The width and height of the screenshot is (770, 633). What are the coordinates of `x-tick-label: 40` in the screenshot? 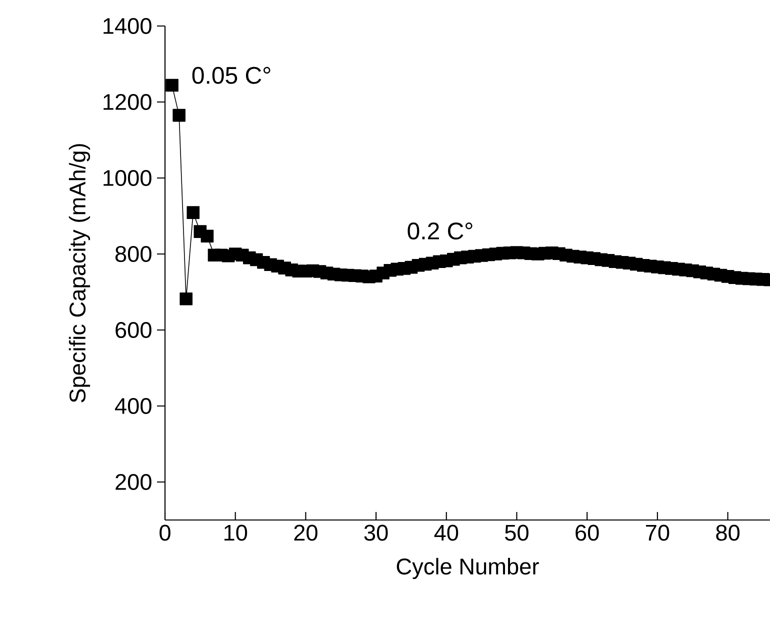 It's located at (446, 532).